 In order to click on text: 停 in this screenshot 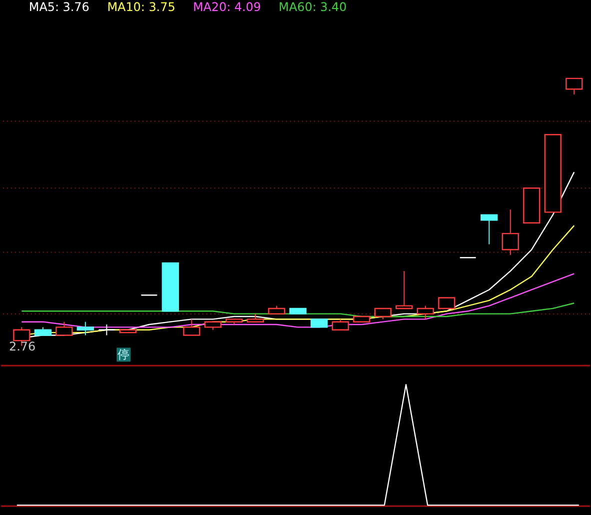, I will do `click(124, 355)`.